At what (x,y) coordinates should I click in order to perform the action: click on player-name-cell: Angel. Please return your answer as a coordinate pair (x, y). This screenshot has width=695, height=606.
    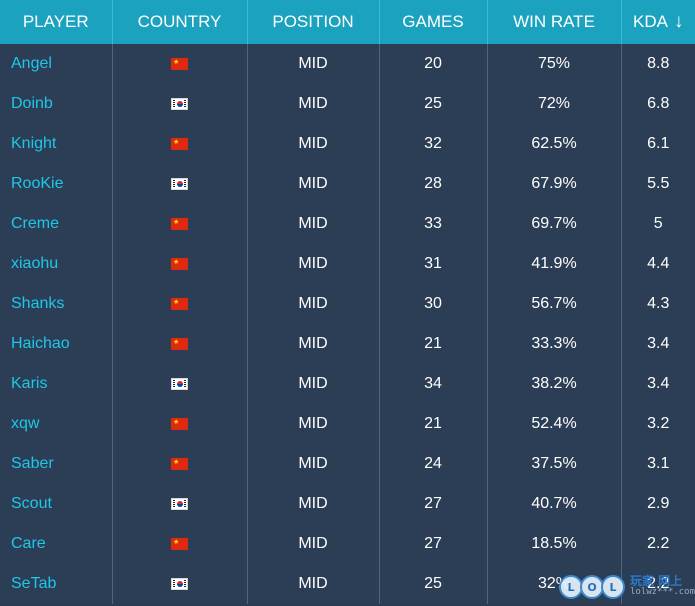
    Looking at the image, I should click on (56, 64).